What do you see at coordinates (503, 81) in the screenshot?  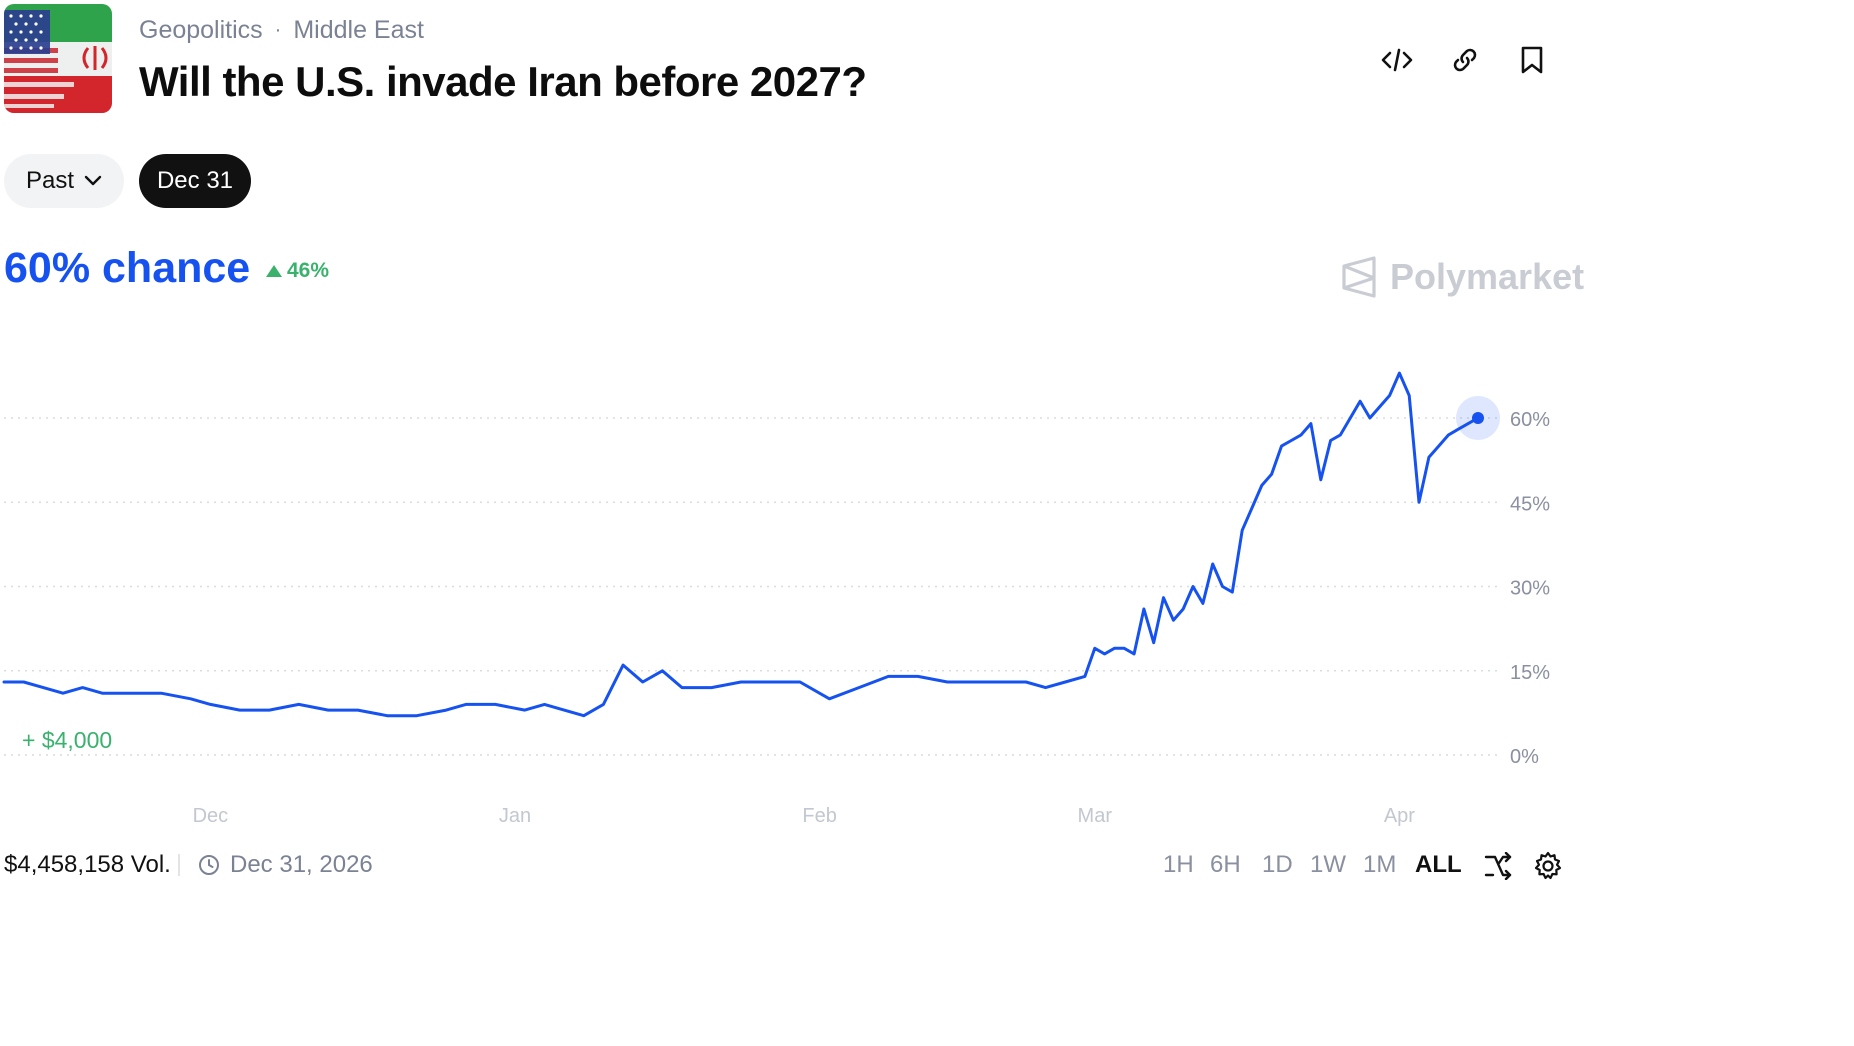 I see `market-title: Will the U.S. invade Iran before 2027?` at bounding box center [503, 81].